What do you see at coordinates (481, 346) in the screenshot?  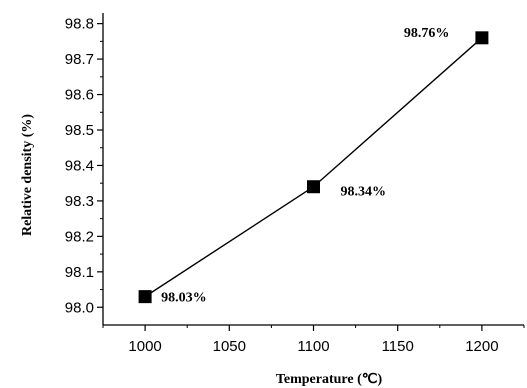 I see `x-tick-label: 1200` at bounding box center [481, 346].